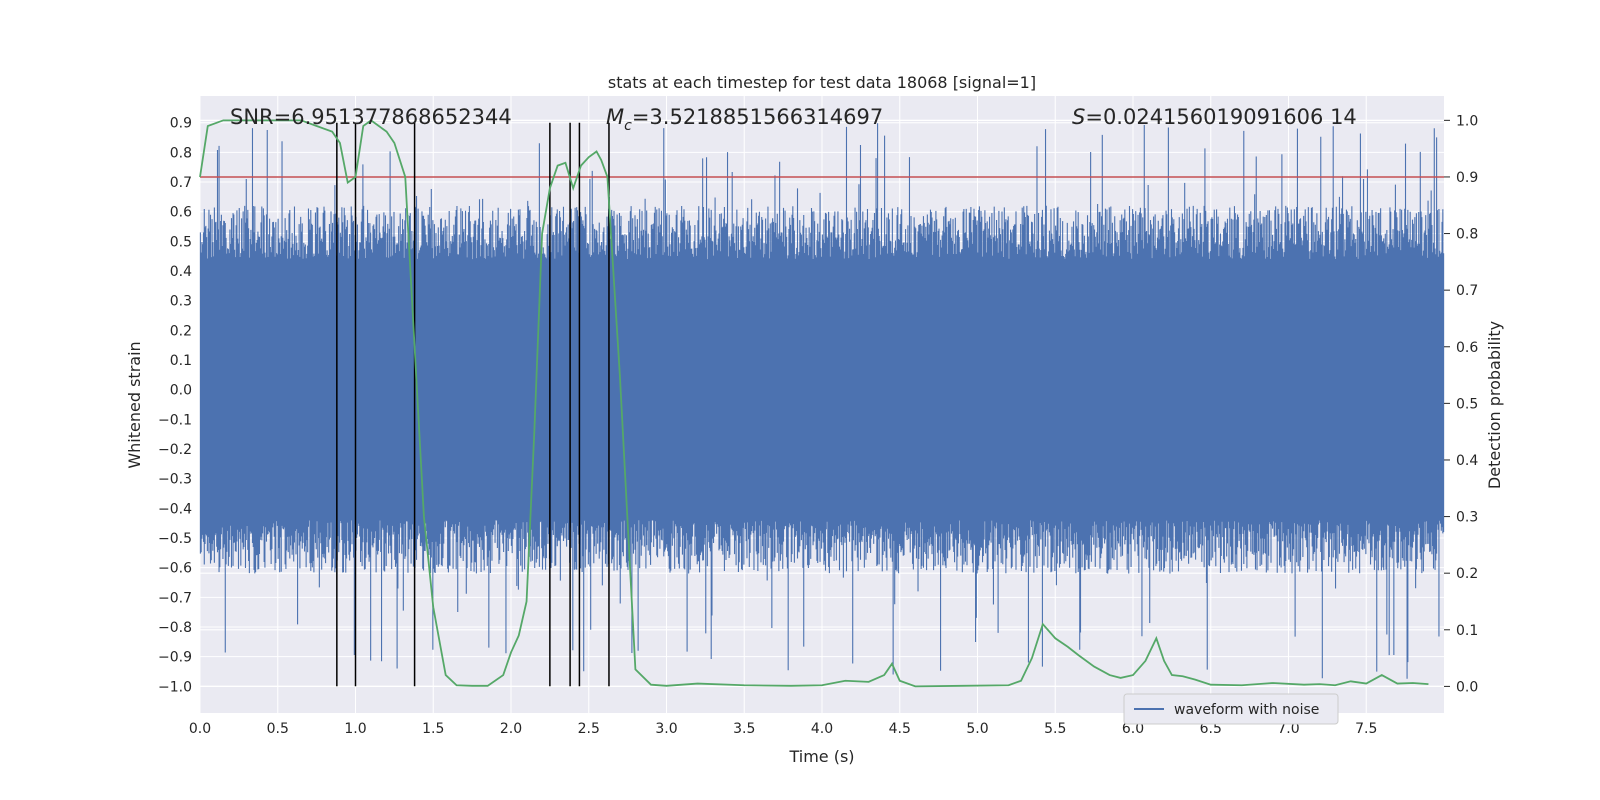 This screenshot has height=800, width=1600. I want to click on y-tick-label: 0.1, so click(181, 361).